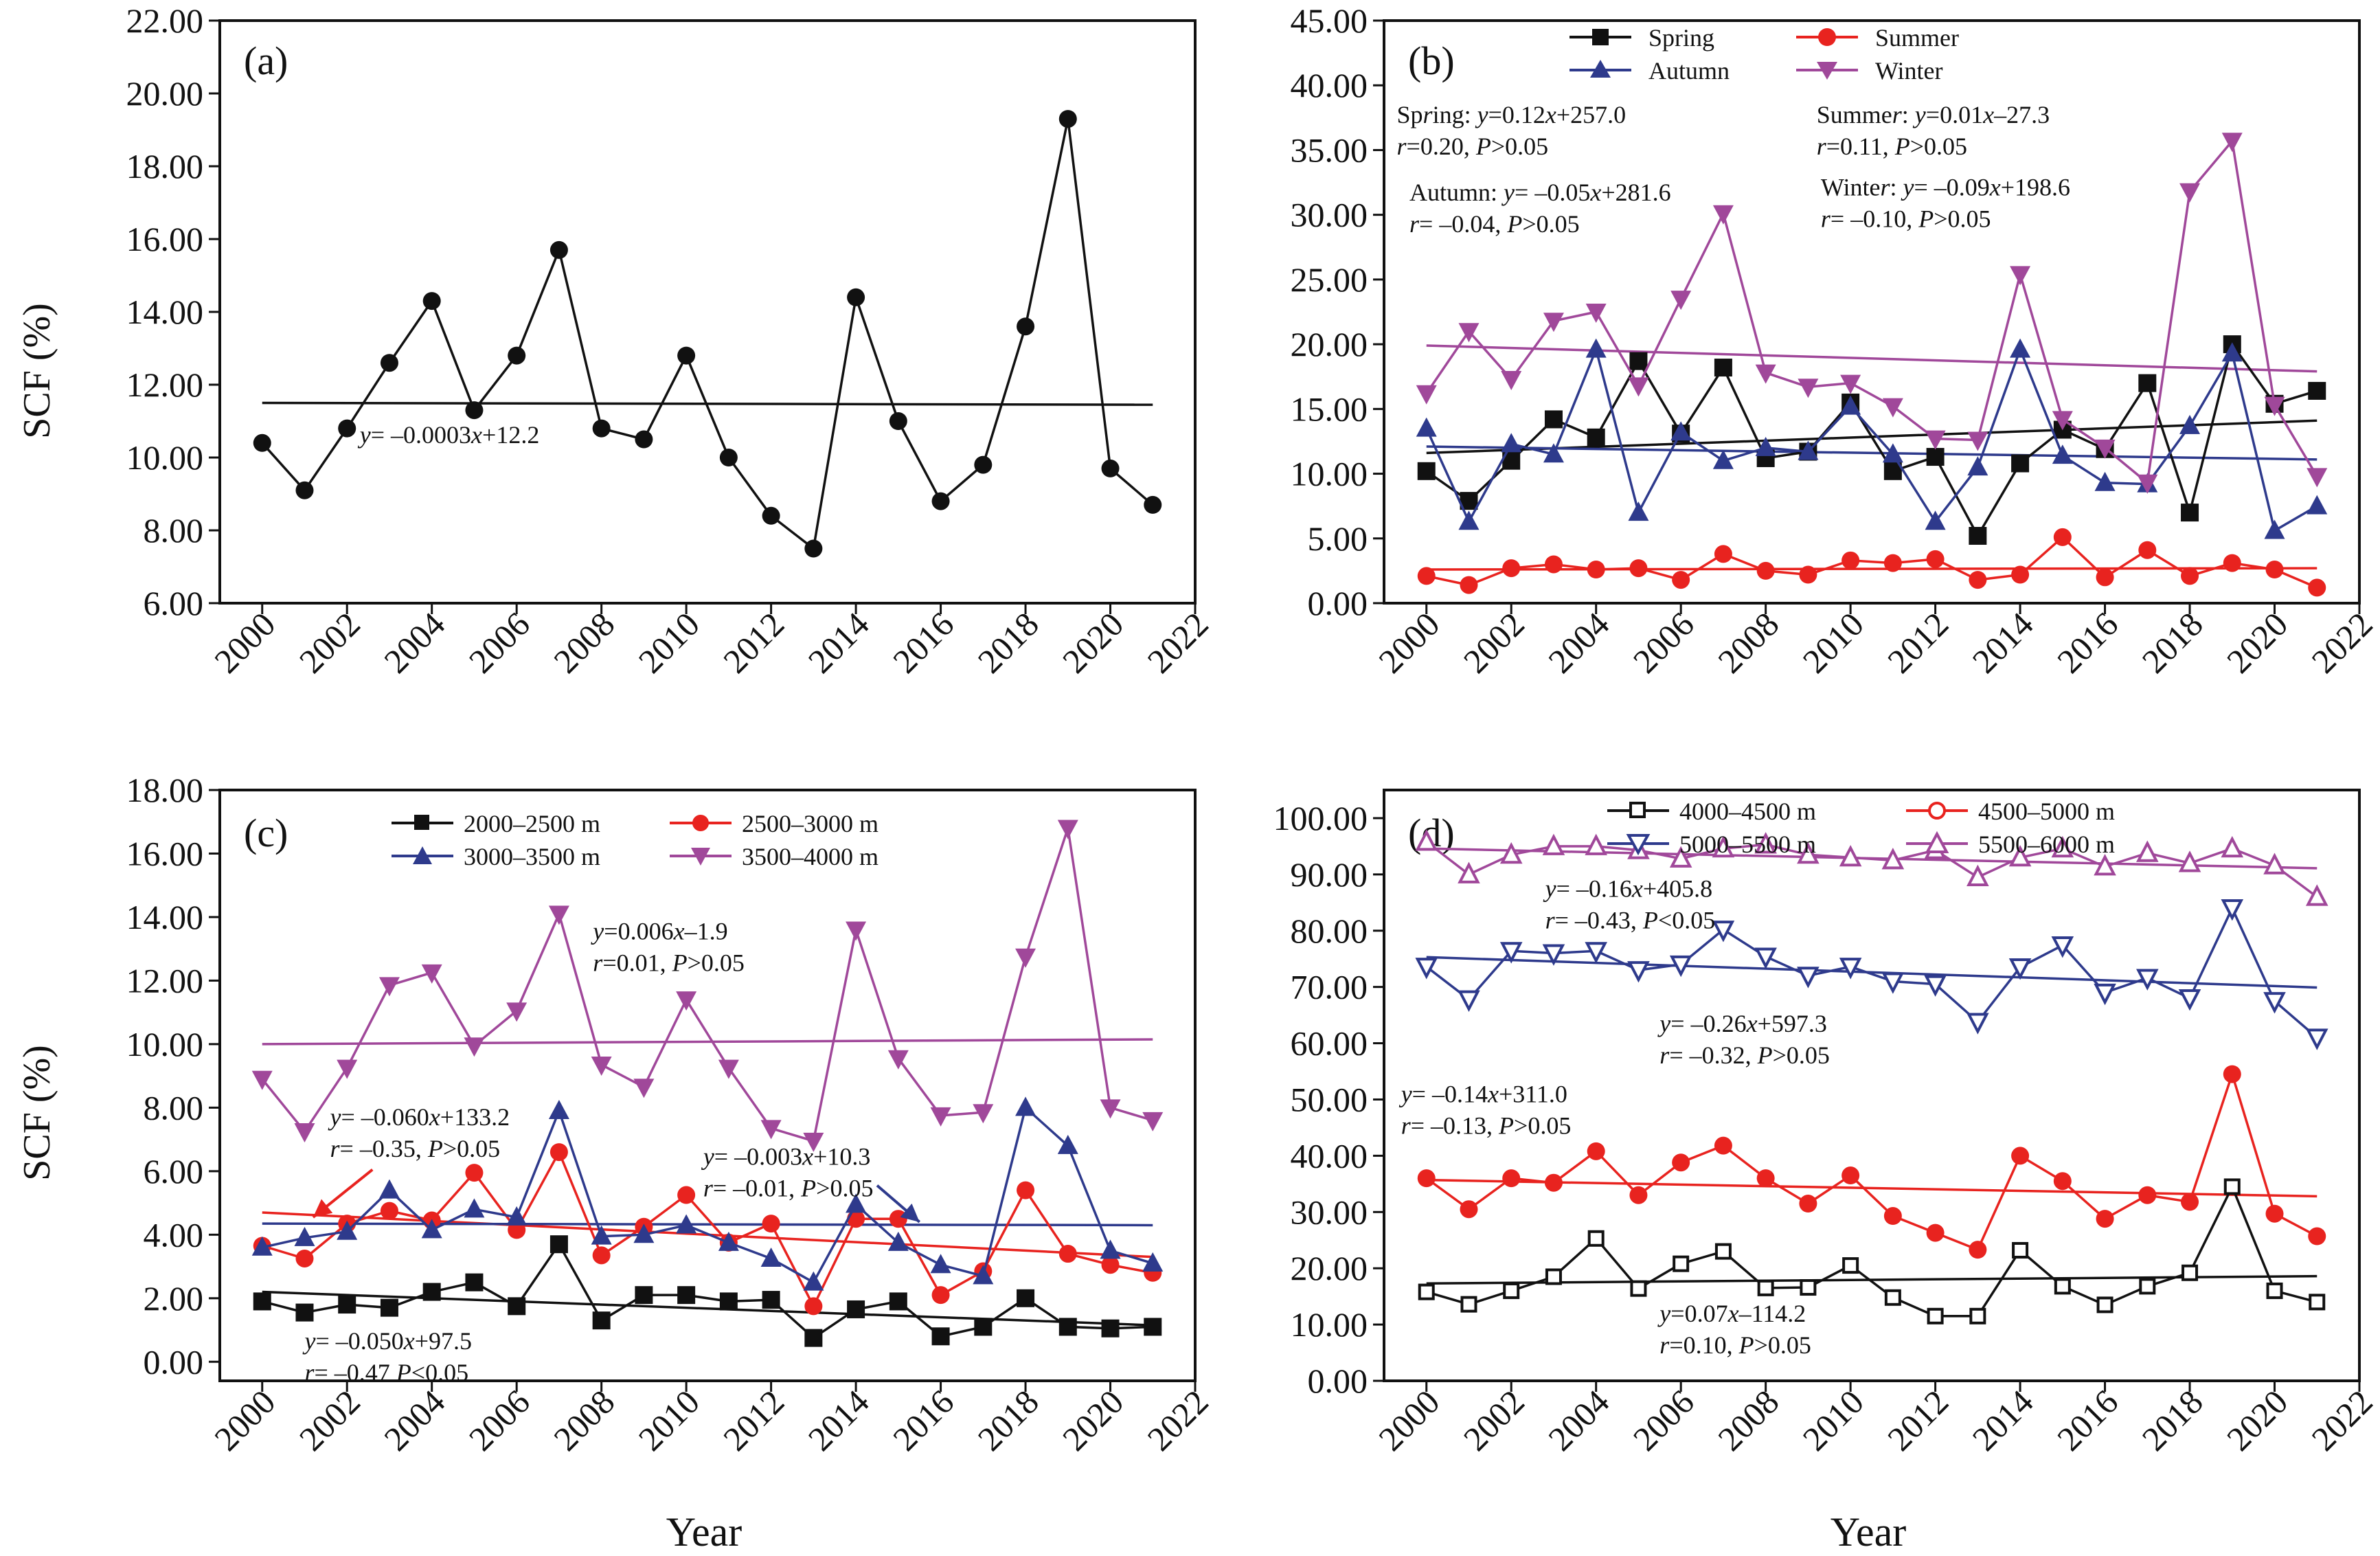 This screenshot has width=2380, height=1556. What do you see at coordinates (786, 1157) in the screenshot?
I see `equation-annotation: y= –0.003x+10.3` at bounding box center [786, 1157].